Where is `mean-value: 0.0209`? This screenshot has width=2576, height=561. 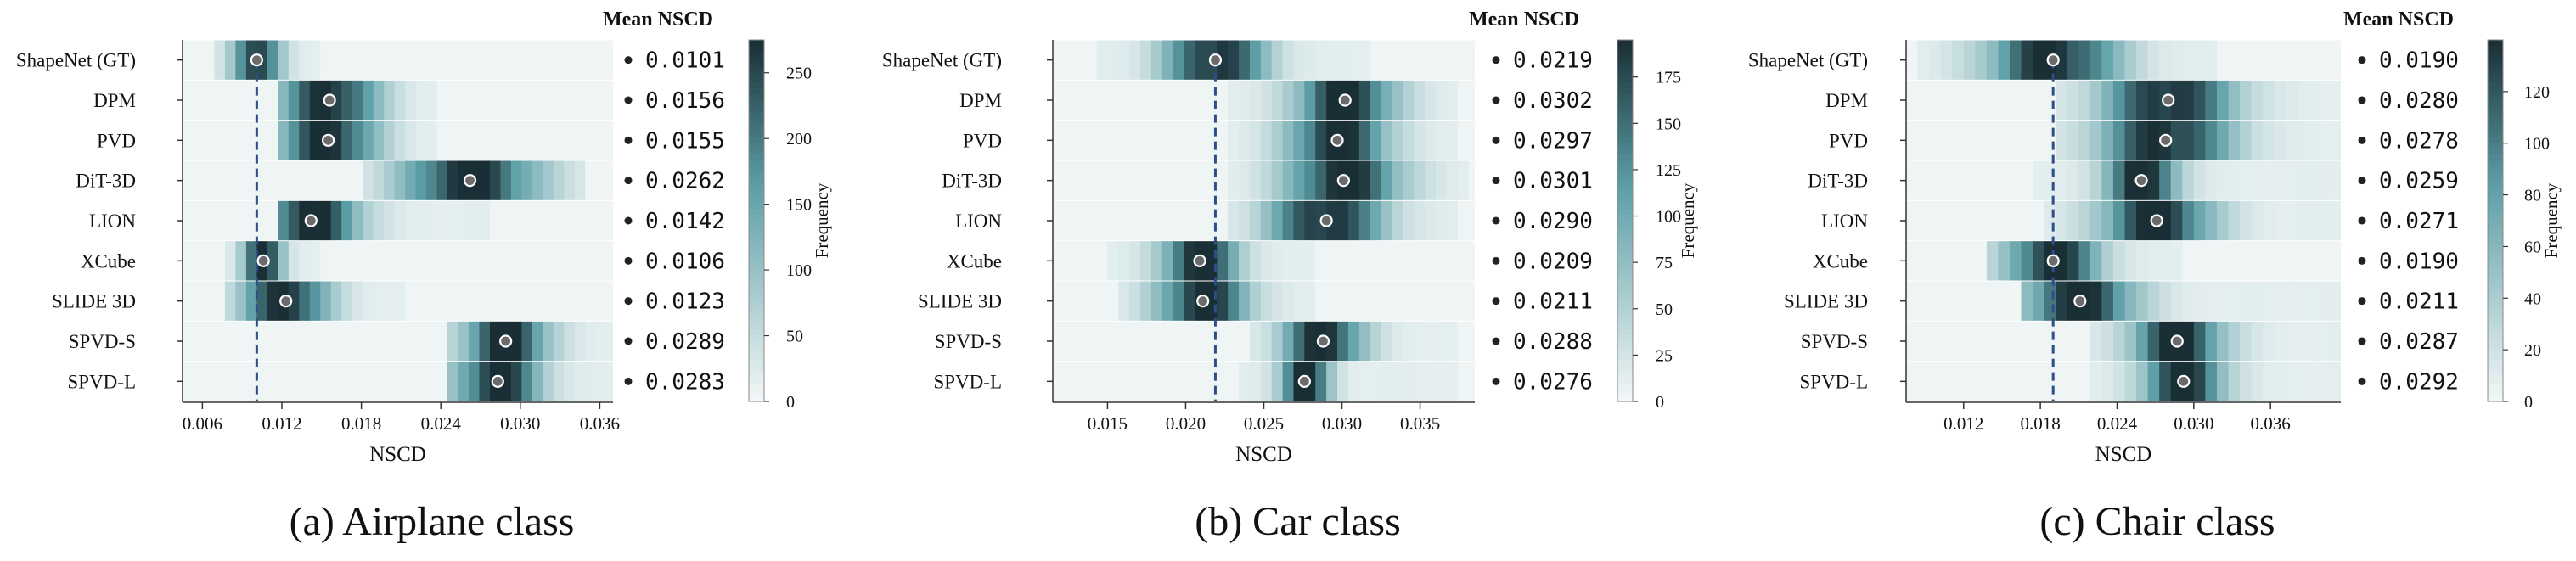
mean-value: 0.0209 is located at coordinates (1553, 261).